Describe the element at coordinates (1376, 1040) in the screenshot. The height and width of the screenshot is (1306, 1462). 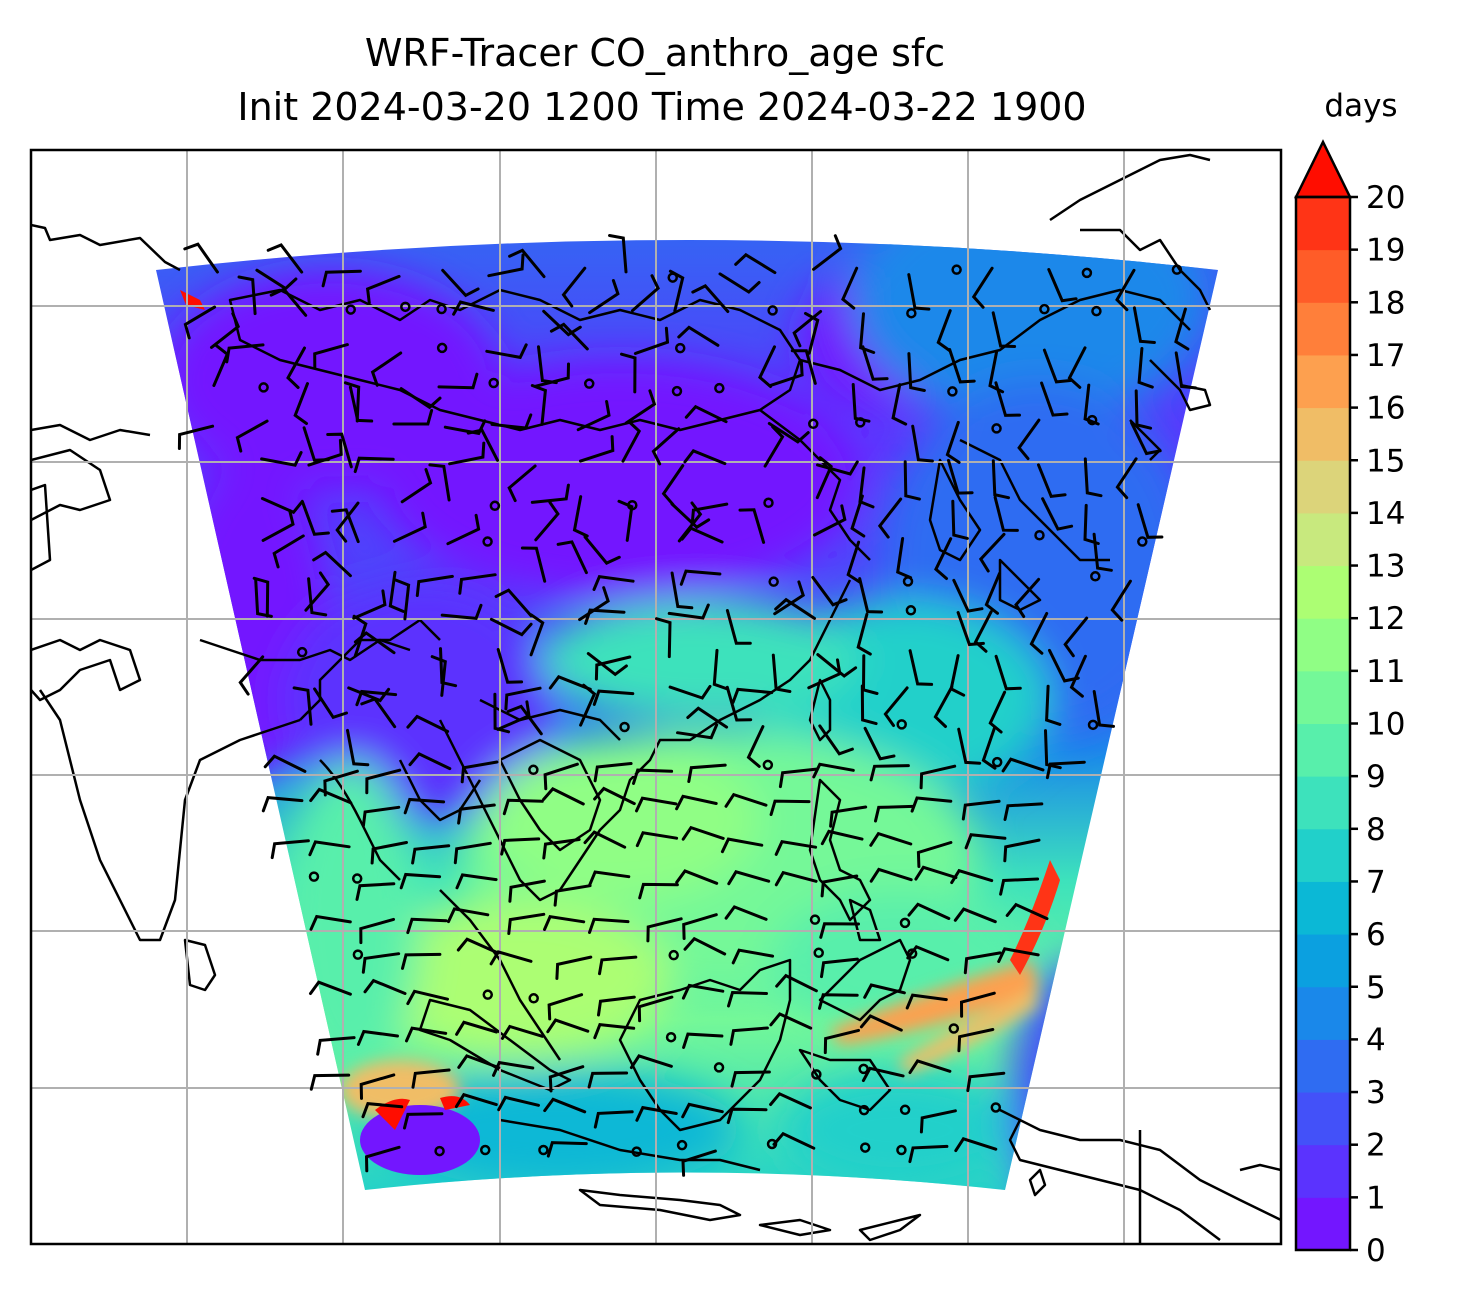
I see `colorbar-tick-label: 4` at that location.